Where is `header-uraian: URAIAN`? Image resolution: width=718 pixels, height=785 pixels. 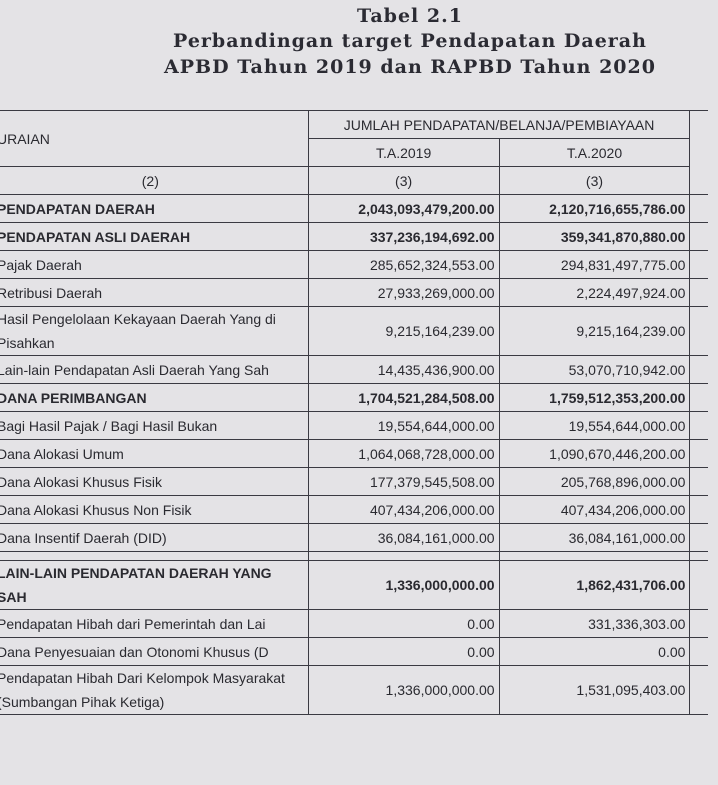
header-uraian: URAIAN is located at coordinates (154, 138).